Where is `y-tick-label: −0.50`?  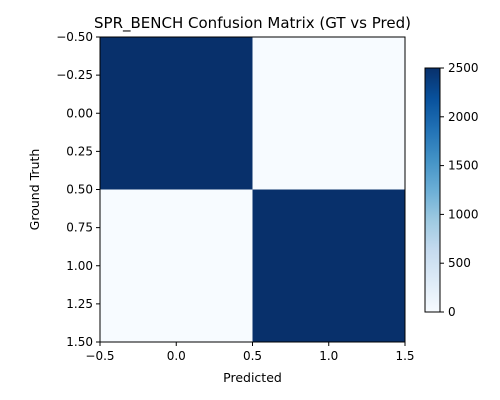 y-tick-label: −0.50 is located at coordinates (74, 37).